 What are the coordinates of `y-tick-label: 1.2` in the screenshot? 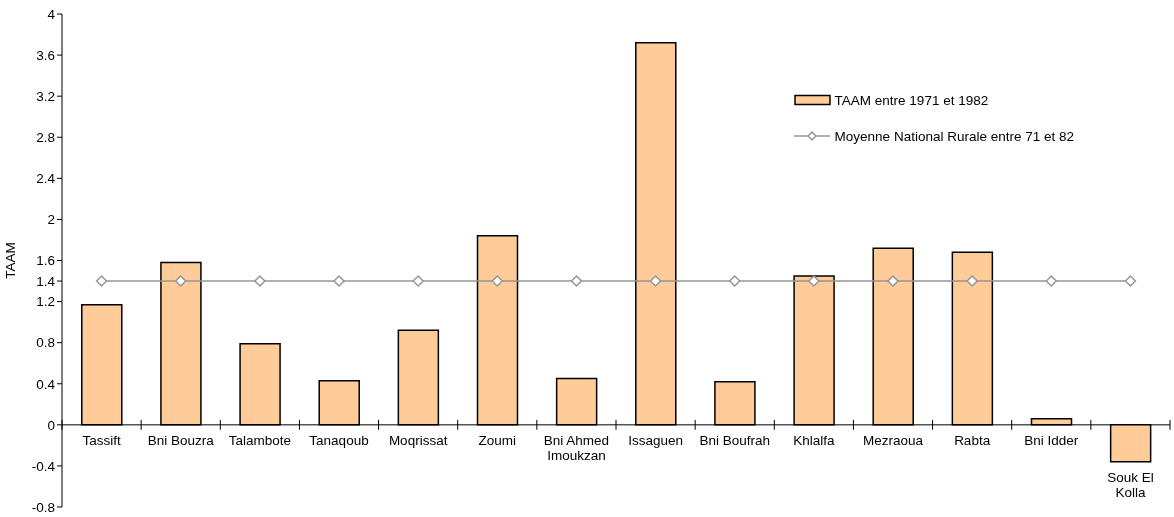 It's located at (45, 302).